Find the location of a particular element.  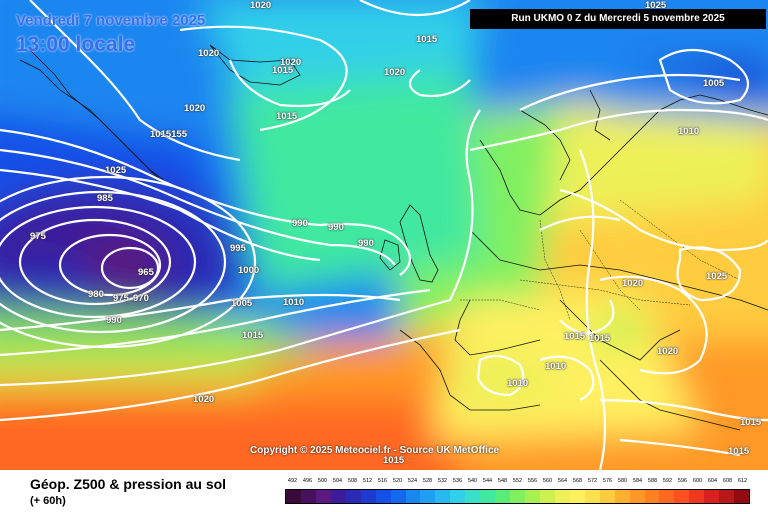

legend-label: 548 is located at coordinates (502, 481).